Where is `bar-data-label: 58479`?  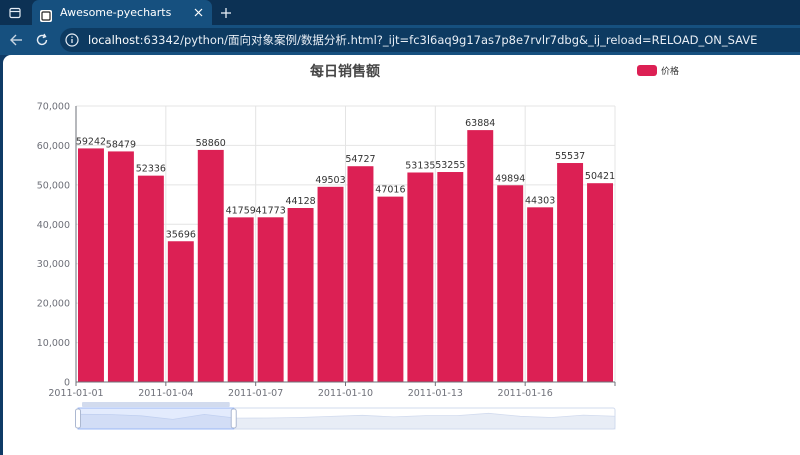 bar-data-label: 58479 is located at coordinates (121, 144).